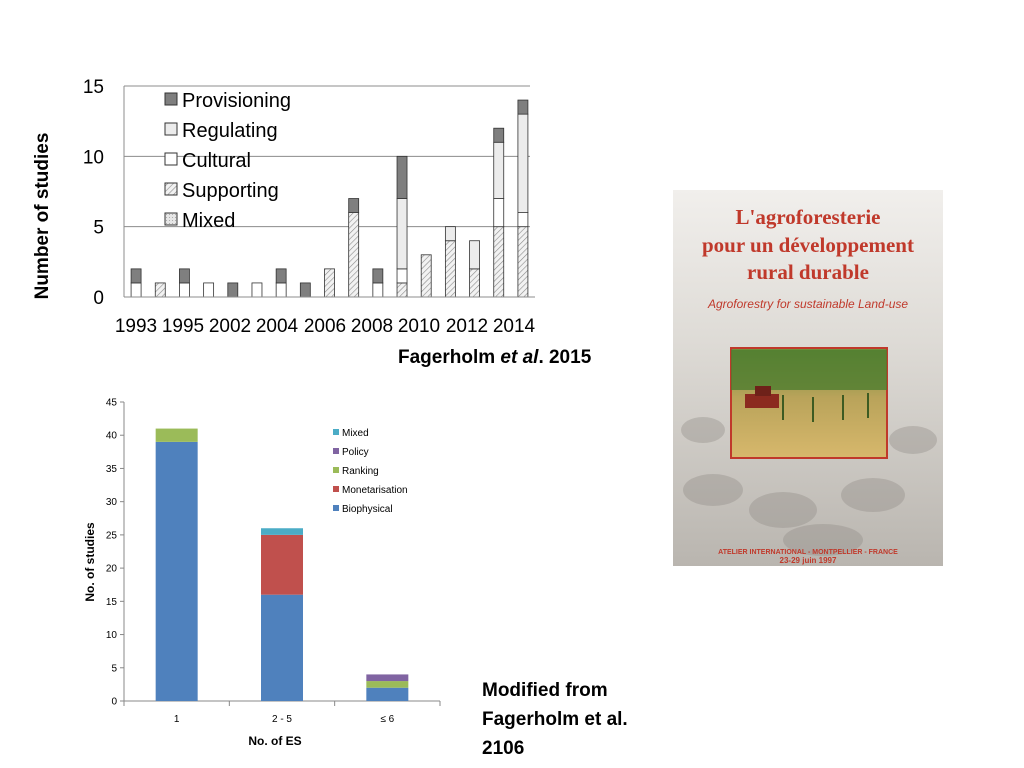  Describe the element at coordinates (171, 129) in the screenshot. I see `legend-swatch-regulating` at that location.